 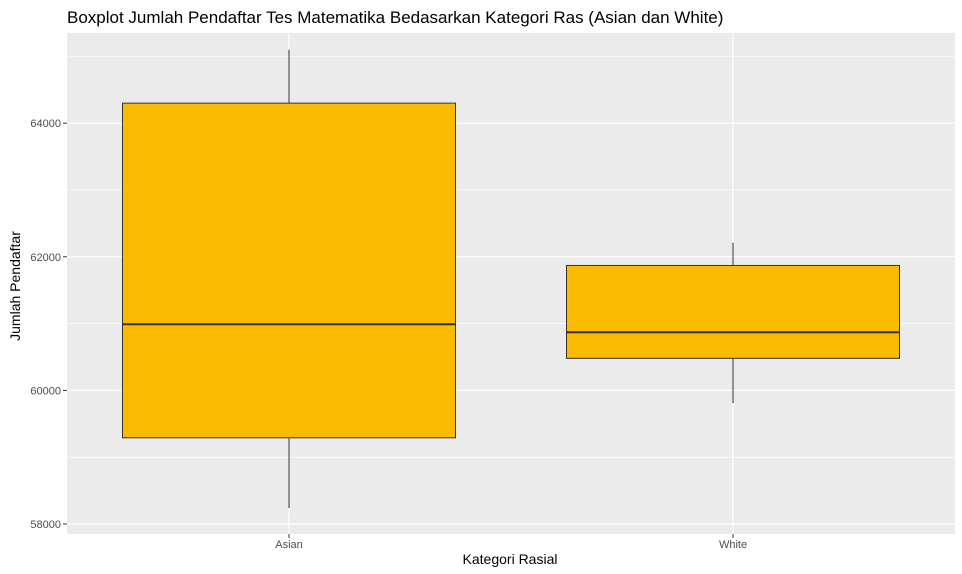 I want to click on box-iqr, so click(x=733, y=311).